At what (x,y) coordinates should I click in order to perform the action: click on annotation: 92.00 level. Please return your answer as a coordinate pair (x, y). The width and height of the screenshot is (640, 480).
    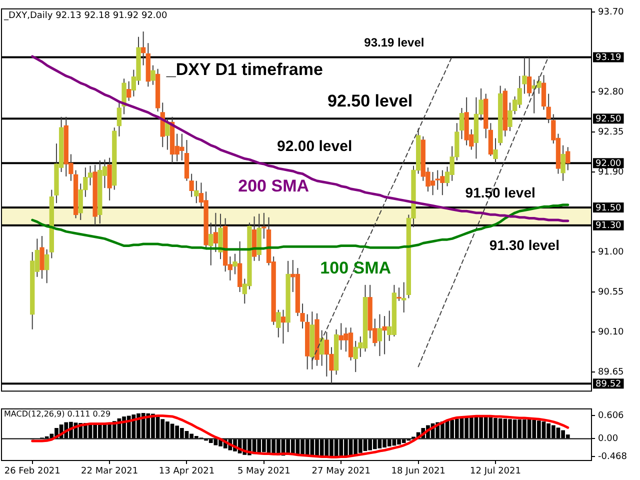
    Looking at the image, I should click on (314, 147).